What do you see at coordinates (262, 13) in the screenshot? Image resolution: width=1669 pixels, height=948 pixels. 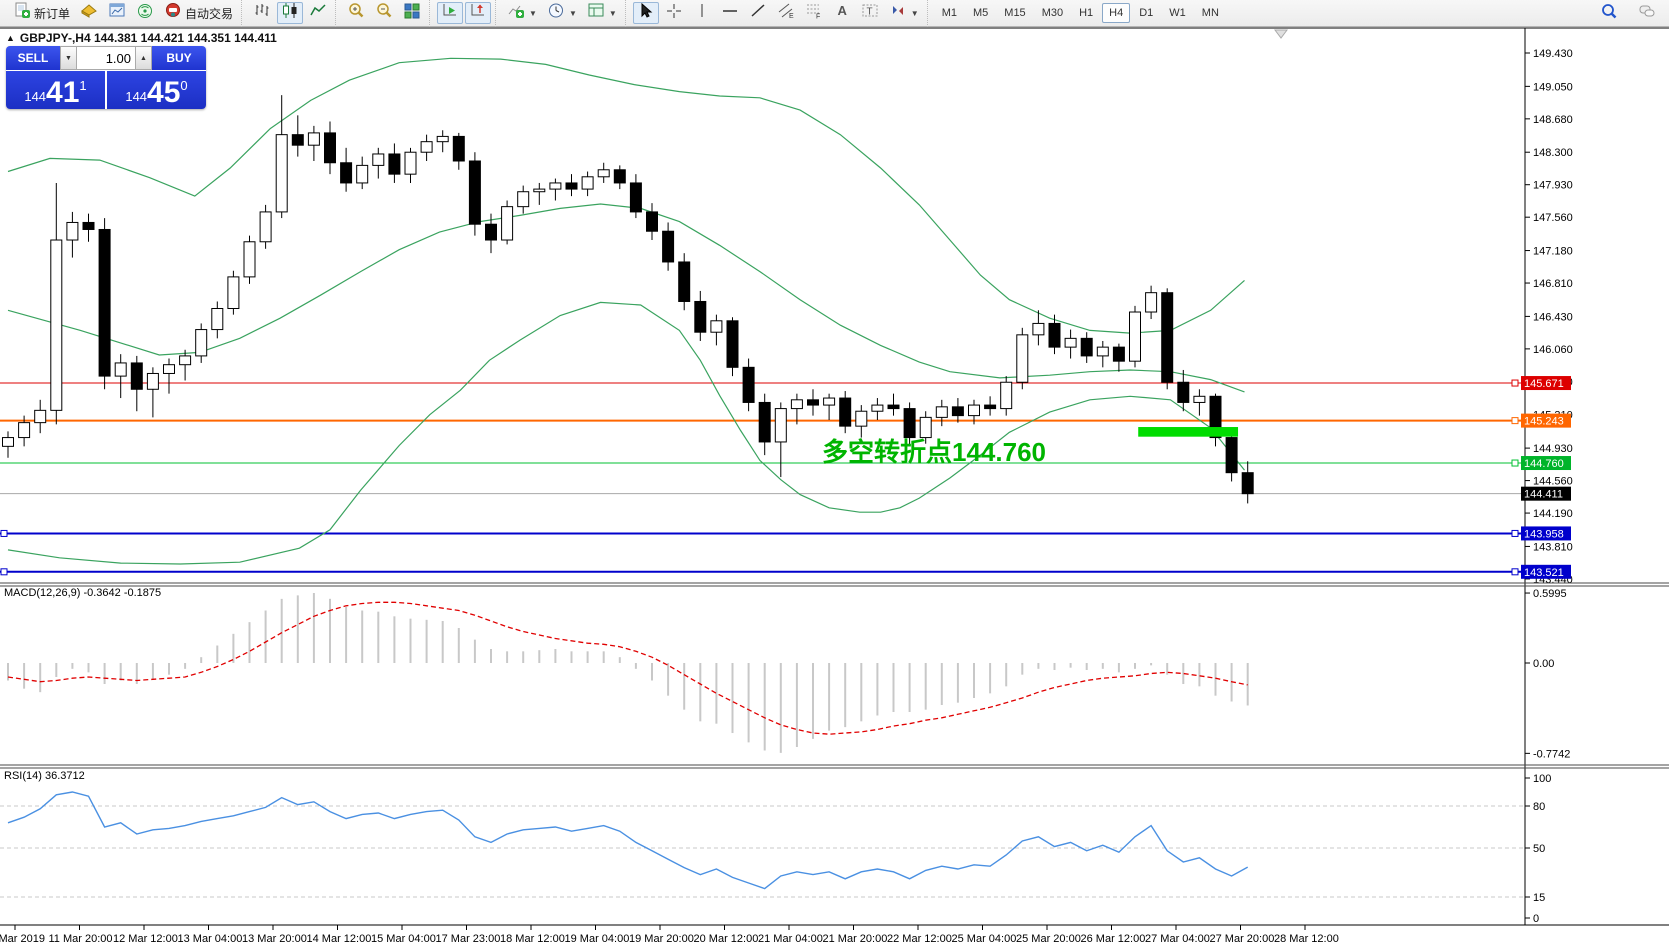 I see `bars-chart-button` at bounding box center [262, 13].